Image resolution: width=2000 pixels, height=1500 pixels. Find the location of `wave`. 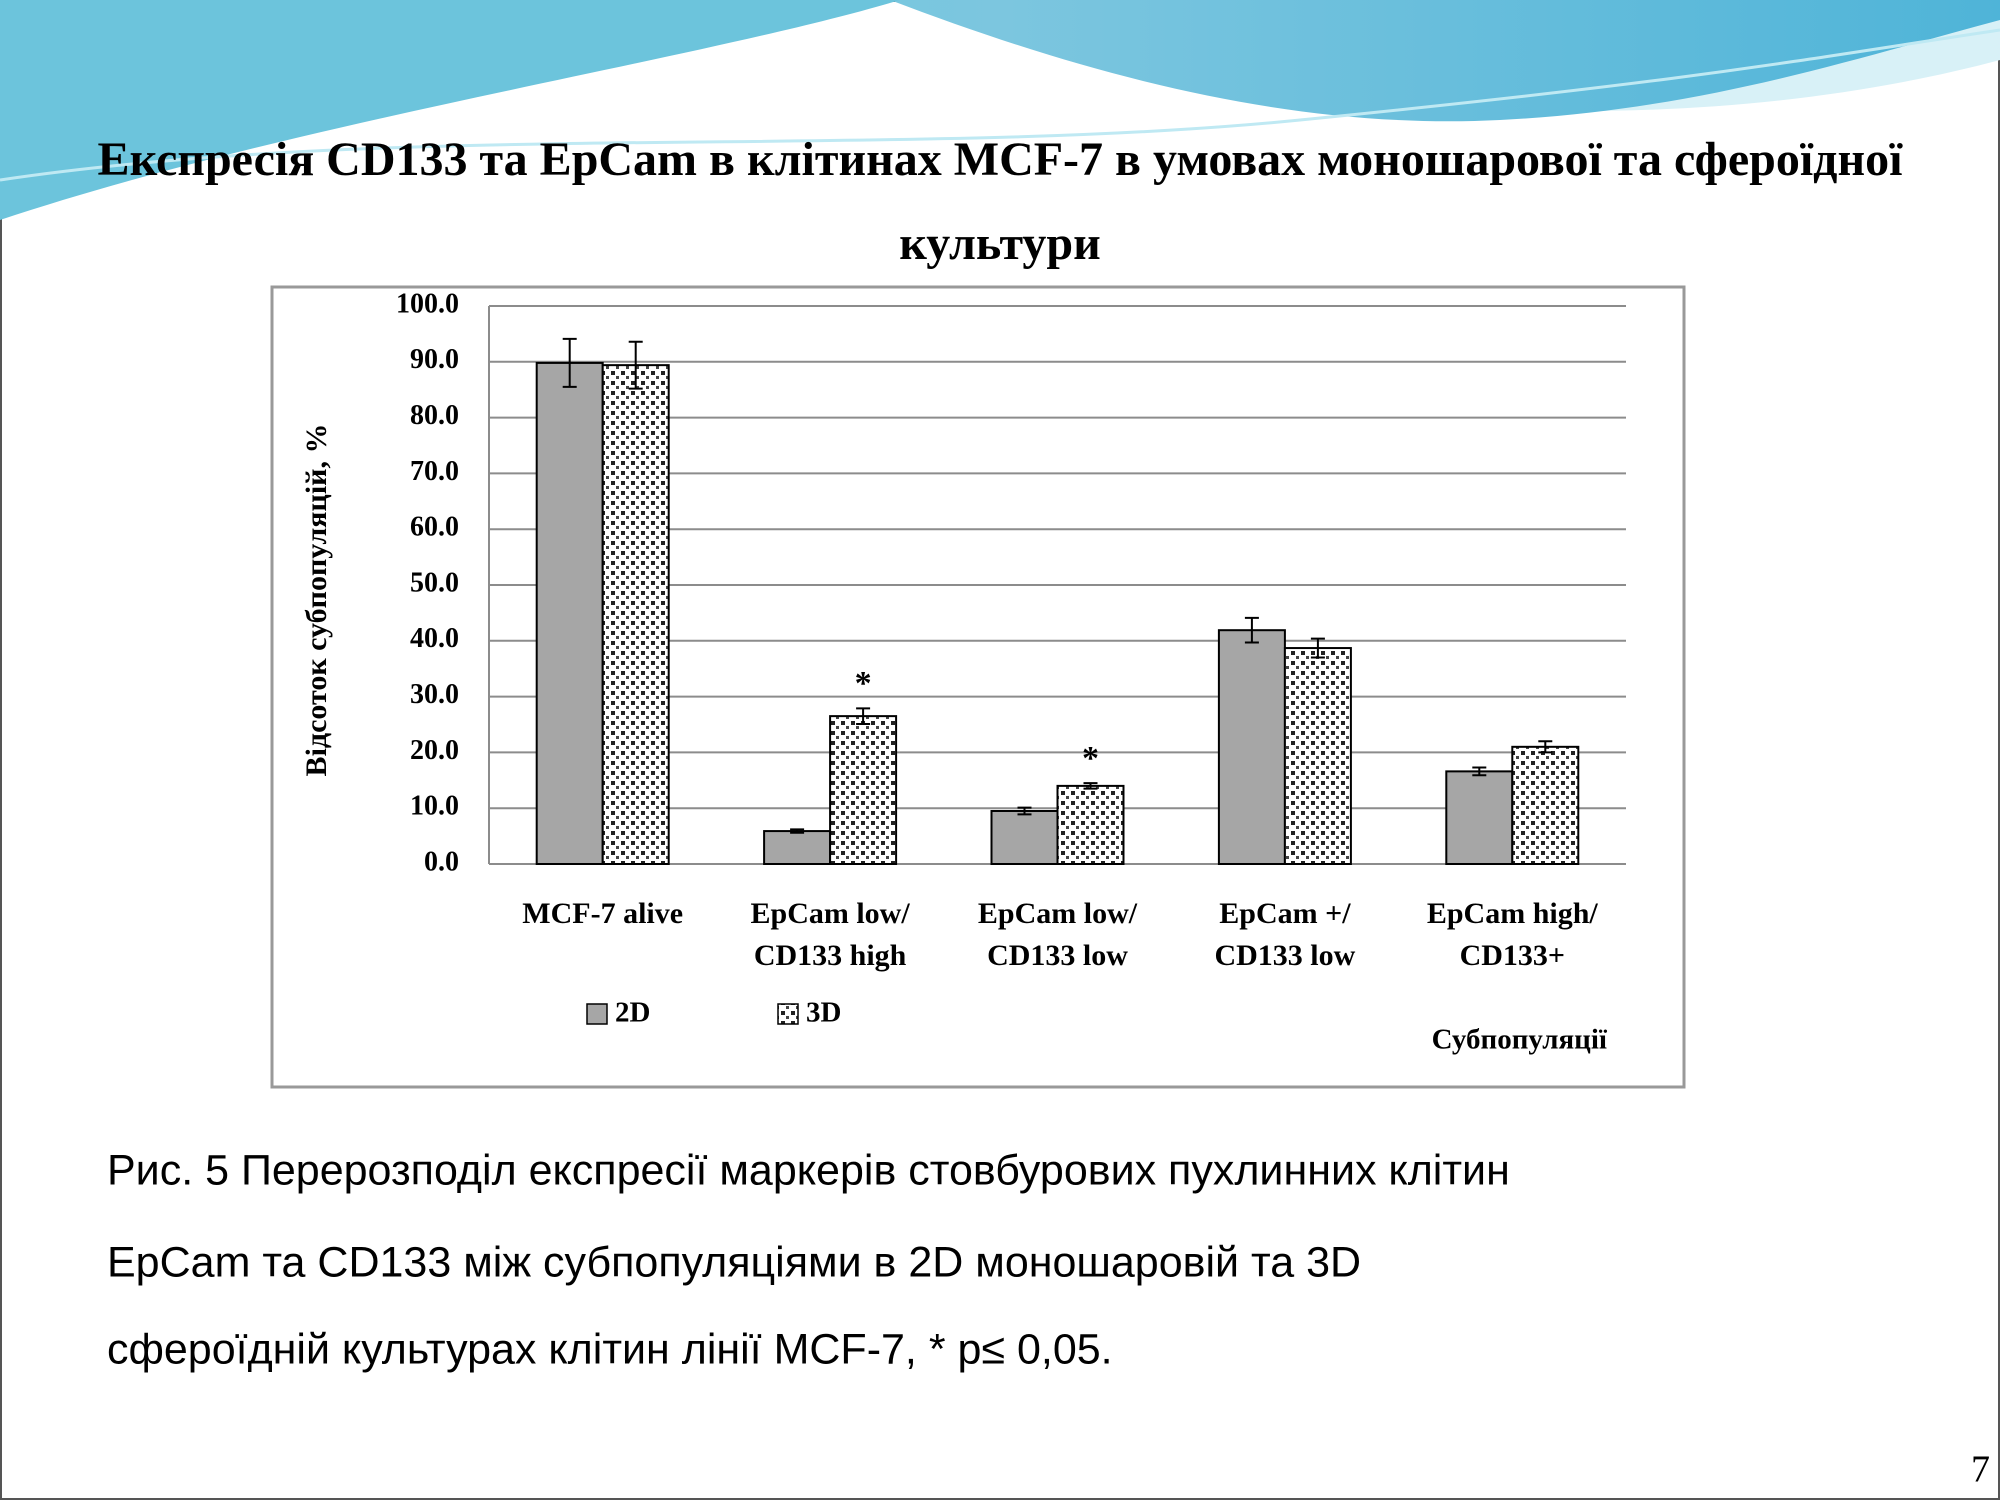

wave is located at coordinates (1000, 110).